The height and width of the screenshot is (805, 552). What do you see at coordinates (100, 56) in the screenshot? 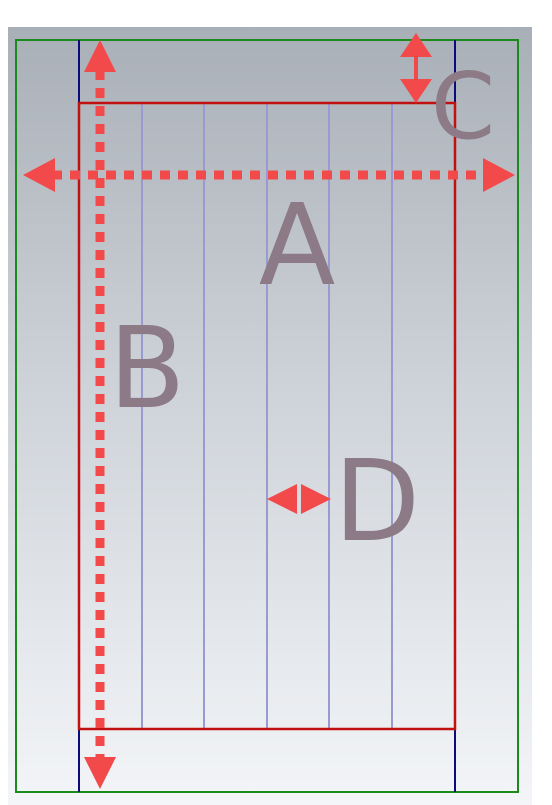
I see `height-arrow-top-head` at bounding box center [100, 56].